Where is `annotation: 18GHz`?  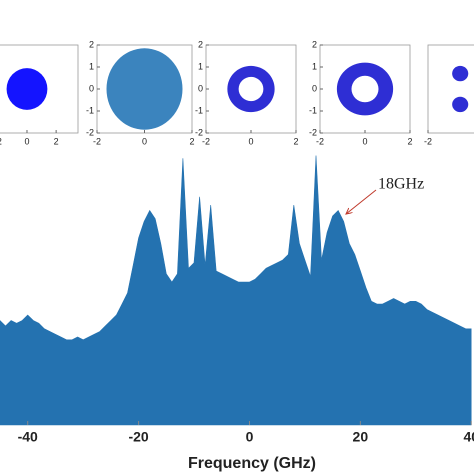
annotation: 18GHz is located at coordinates (401, 184).